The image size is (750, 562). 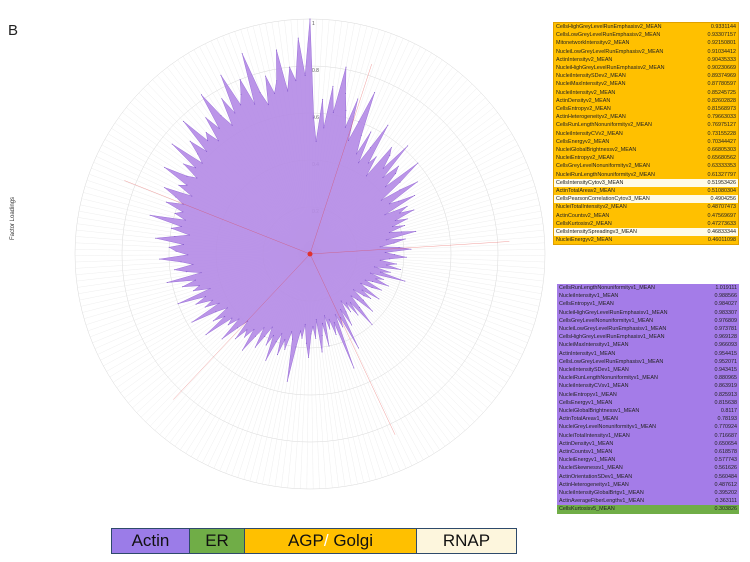 I want to click on legend-er-label: ER, so click(x=217, y=540).